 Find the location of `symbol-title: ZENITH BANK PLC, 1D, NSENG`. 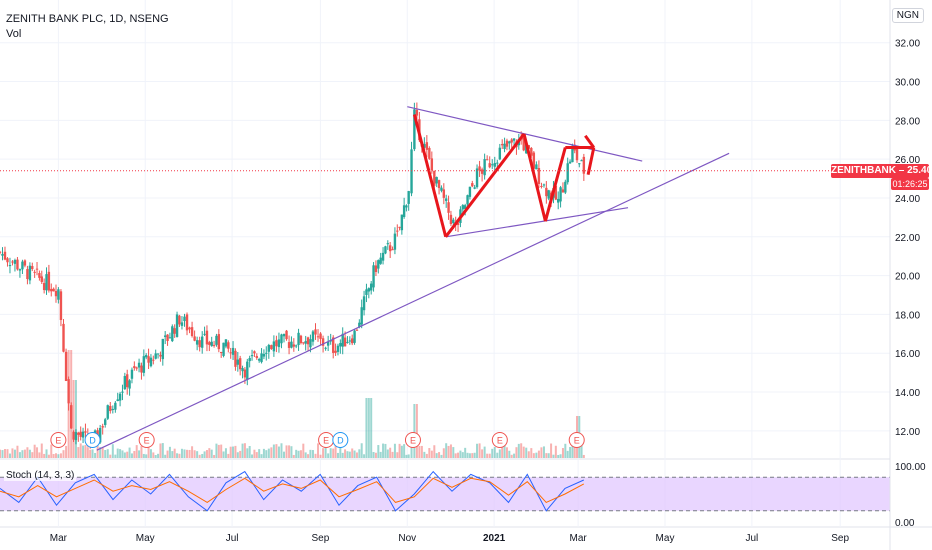

symbol-title: ZENITH BANK PLC, 1D, NSENG is located at coordinates (87, 19).